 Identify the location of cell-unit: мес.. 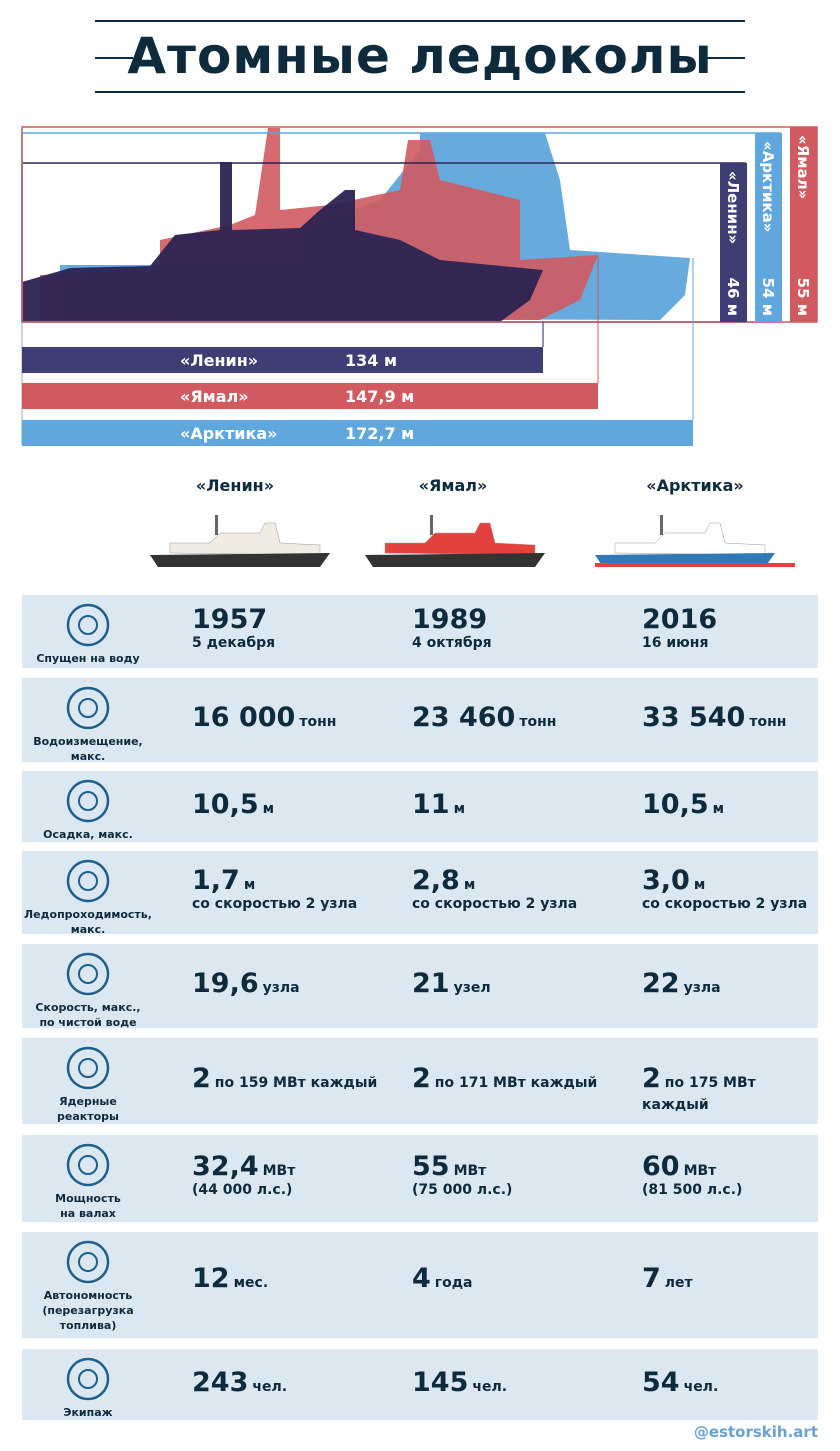
(251, 1283).